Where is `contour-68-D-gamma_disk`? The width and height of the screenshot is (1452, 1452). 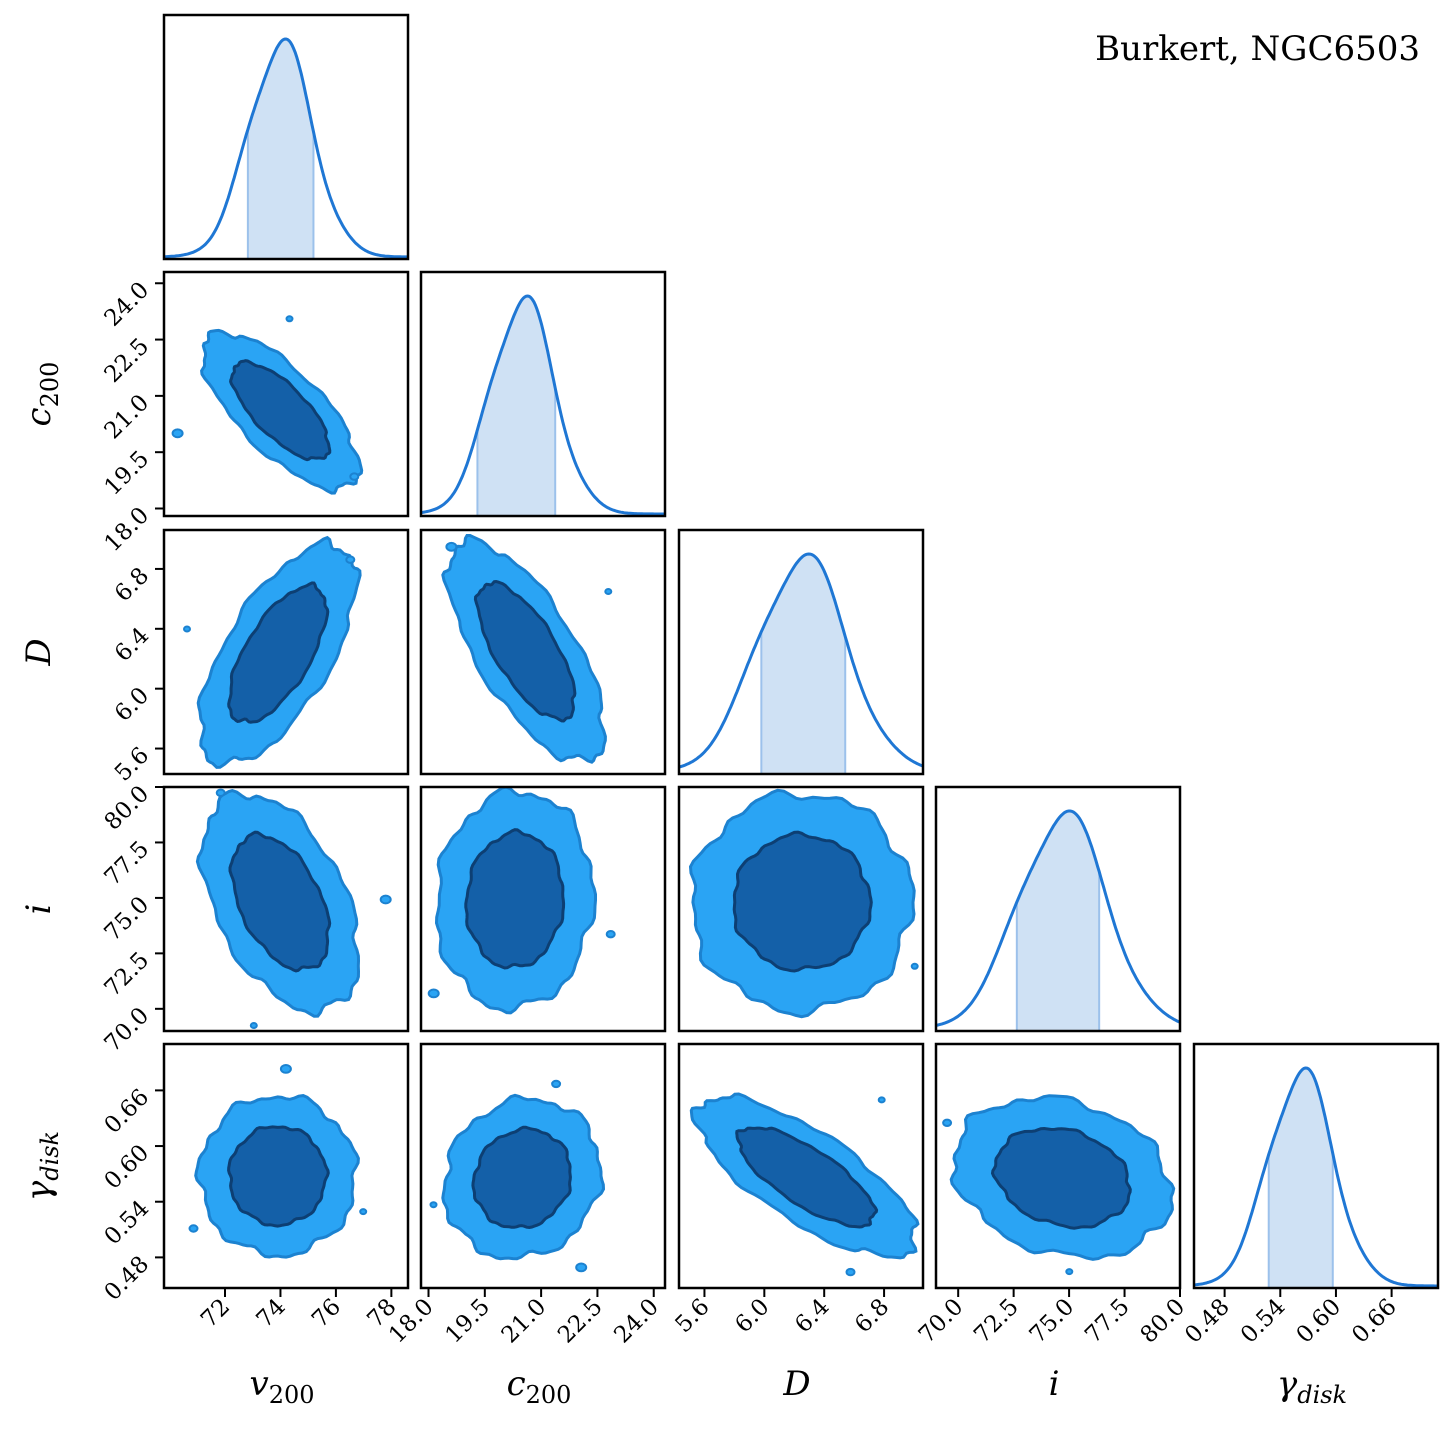
contour-68-D-gamma_disk is located at coordinates (807, 1177).